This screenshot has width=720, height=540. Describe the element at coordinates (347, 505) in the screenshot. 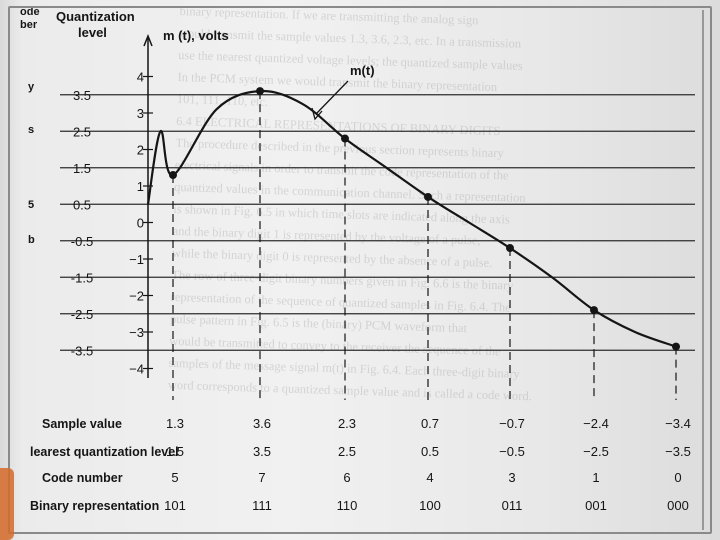

I see `binary-value: 110` at that location.